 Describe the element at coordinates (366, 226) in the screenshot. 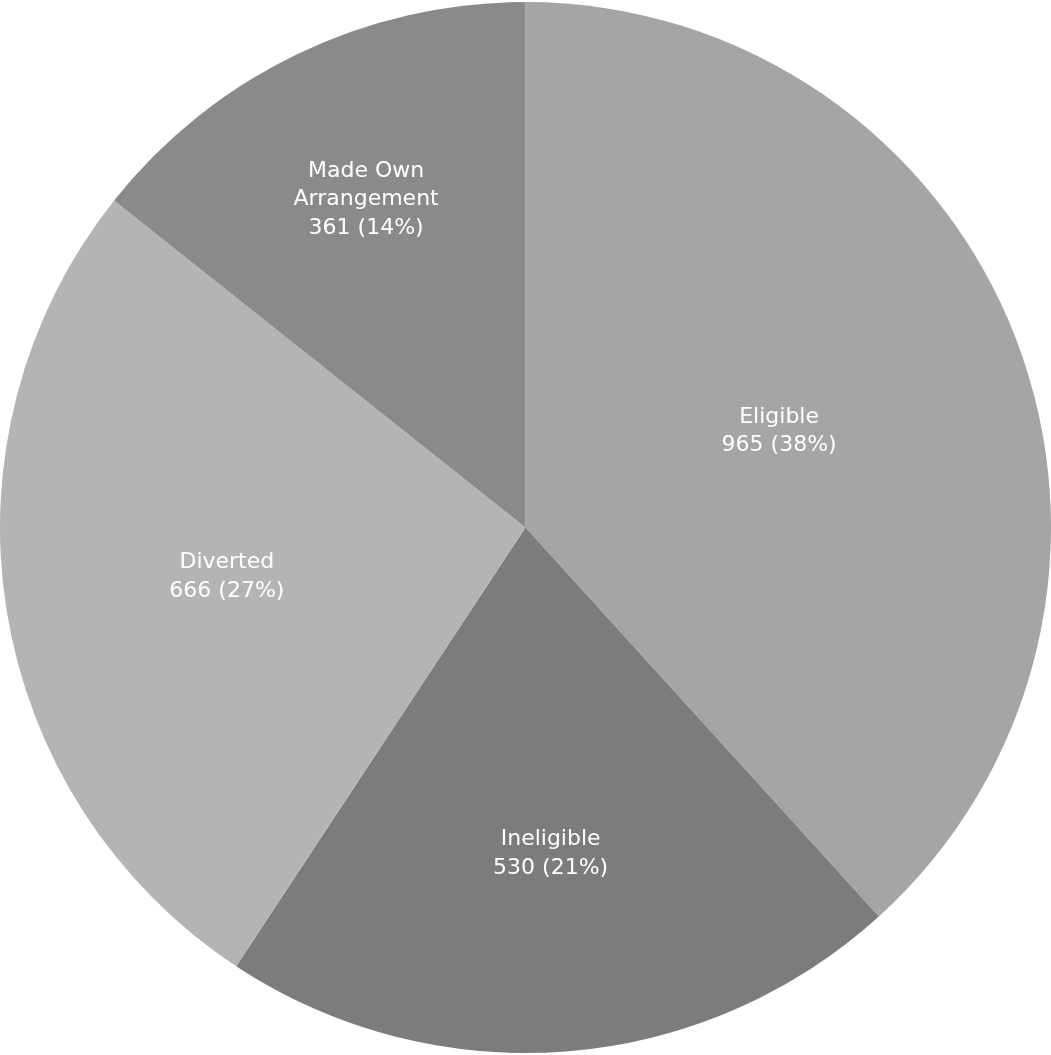

I see `data-label: 361 (14%)` at that location.